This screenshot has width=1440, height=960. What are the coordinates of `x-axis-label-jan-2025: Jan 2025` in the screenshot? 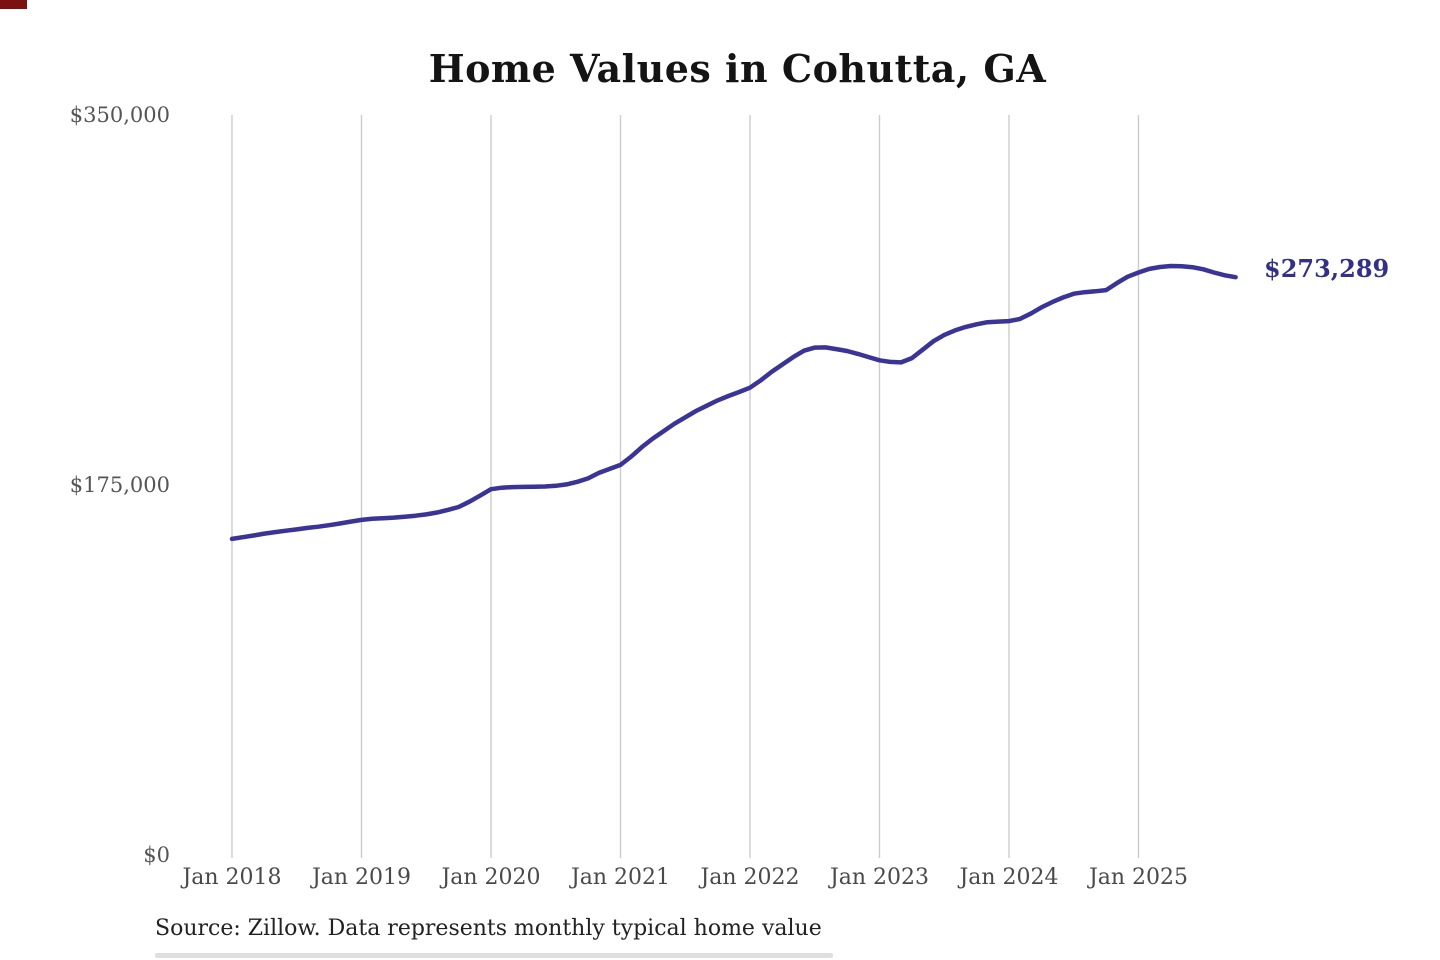 It's located at (1137, 877).